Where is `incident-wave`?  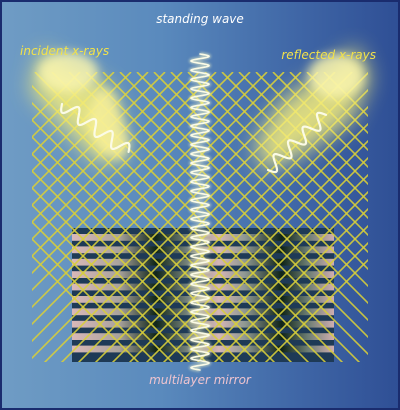
incident-wave is located at coordinates (95, 128).